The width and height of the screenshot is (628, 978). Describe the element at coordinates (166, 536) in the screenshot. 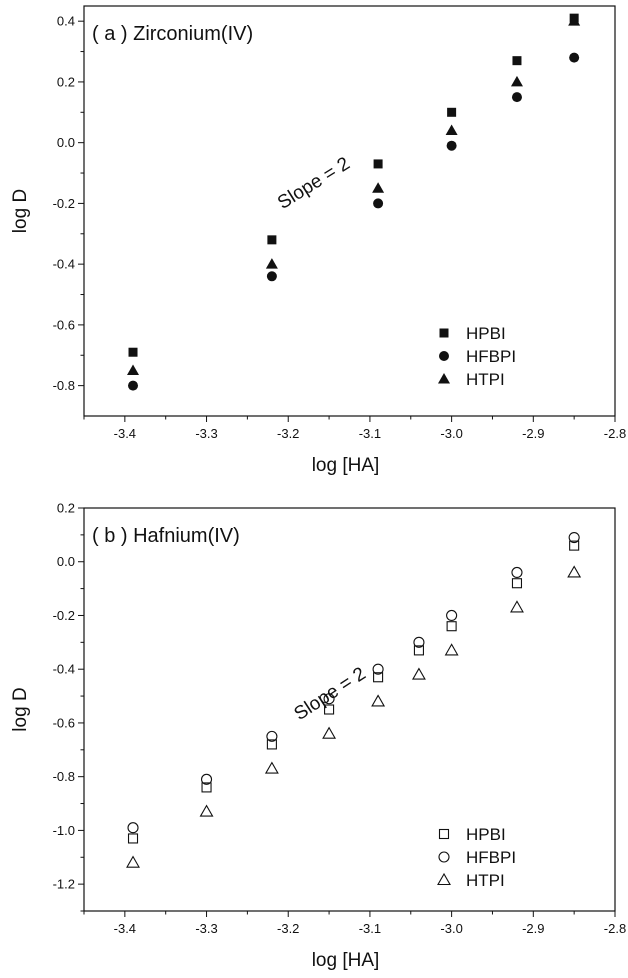

I see `panel-title: ( b ) Hafnium(IV)` at that location.